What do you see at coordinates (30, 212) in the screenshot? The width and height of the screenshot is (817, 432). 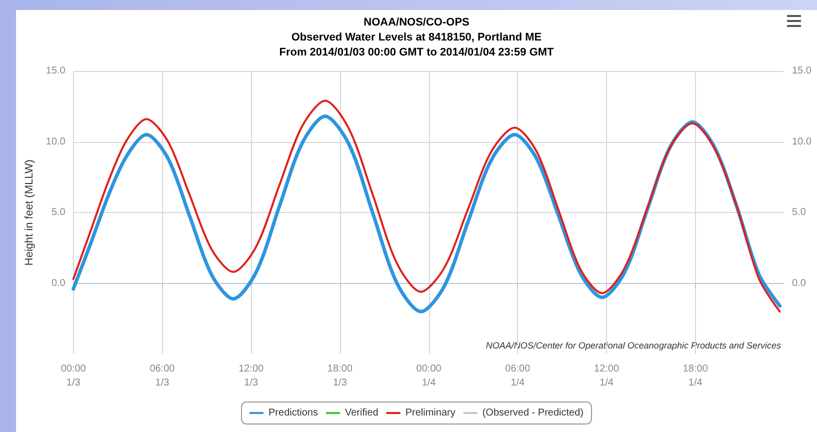 I see `y-axis-title: Height in feet (MLLW)` at bounding box center [30, 212].